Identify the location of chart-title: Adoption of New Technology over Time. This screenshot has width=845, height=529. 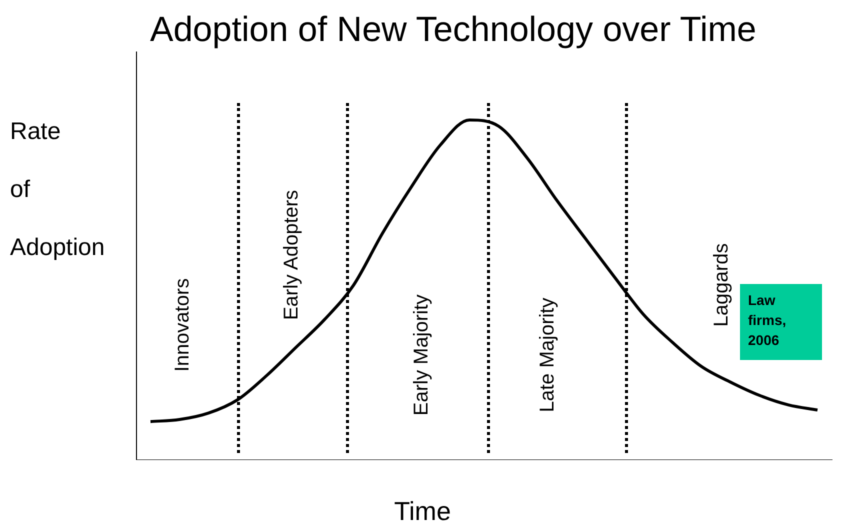
(453, 30).